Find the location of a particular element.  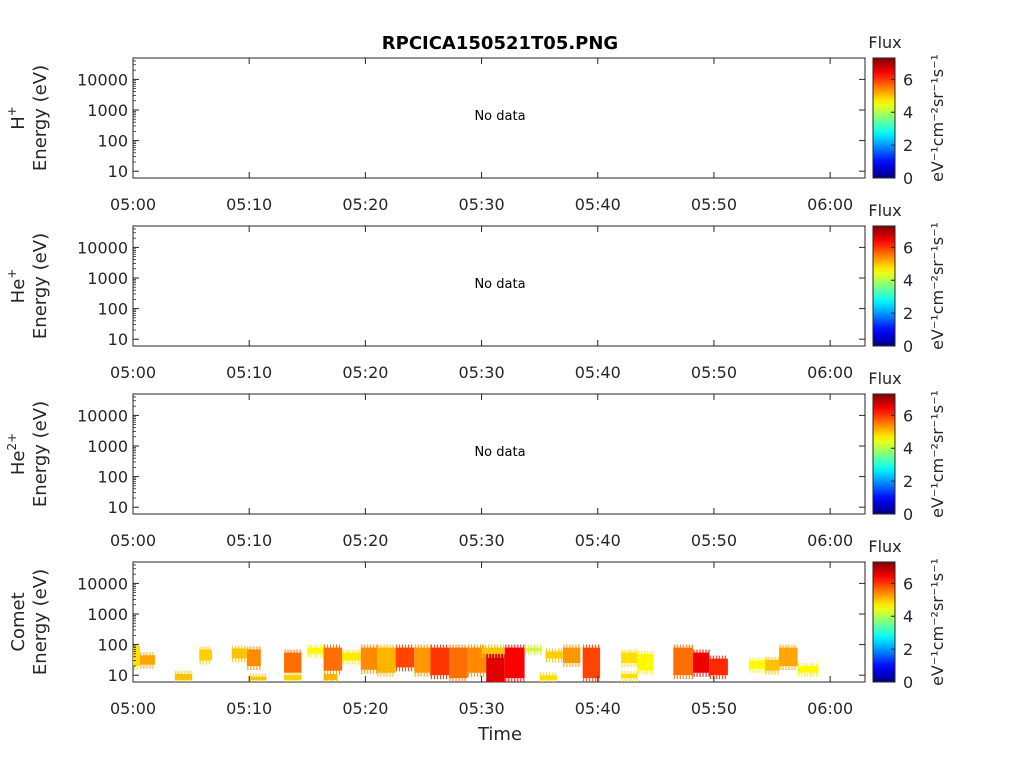

y-axis-species-label: Comet is located at coordinates (18, 621).